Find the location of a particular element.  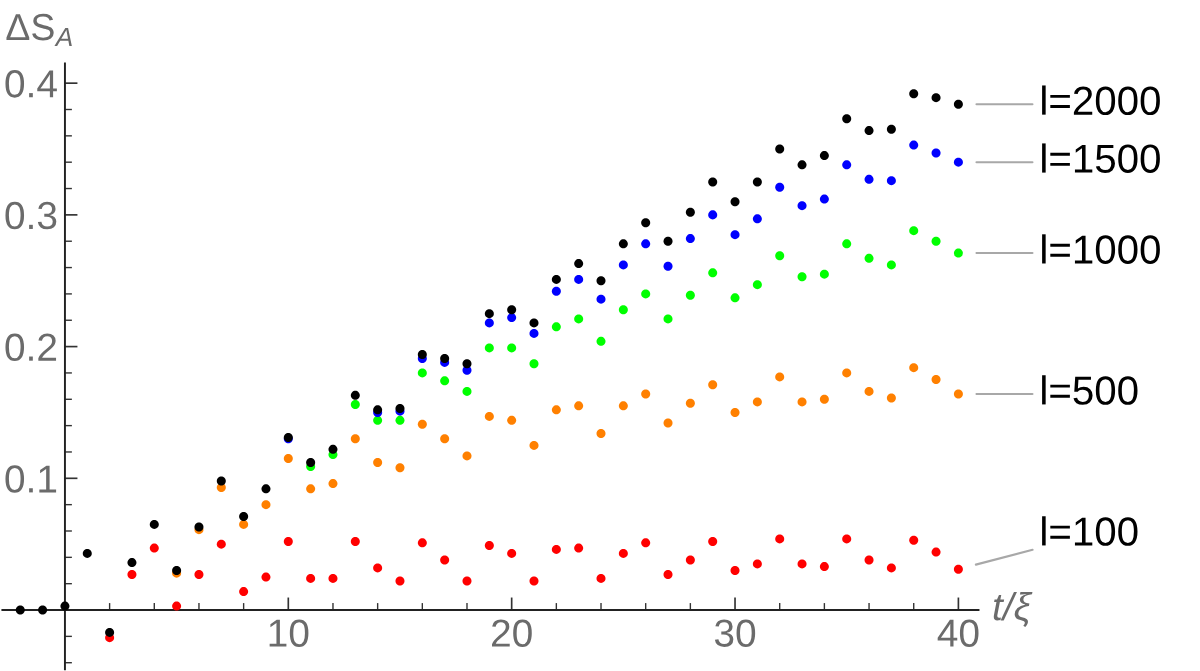

x-tick-label: 30 is located at coordinates (735, 633).